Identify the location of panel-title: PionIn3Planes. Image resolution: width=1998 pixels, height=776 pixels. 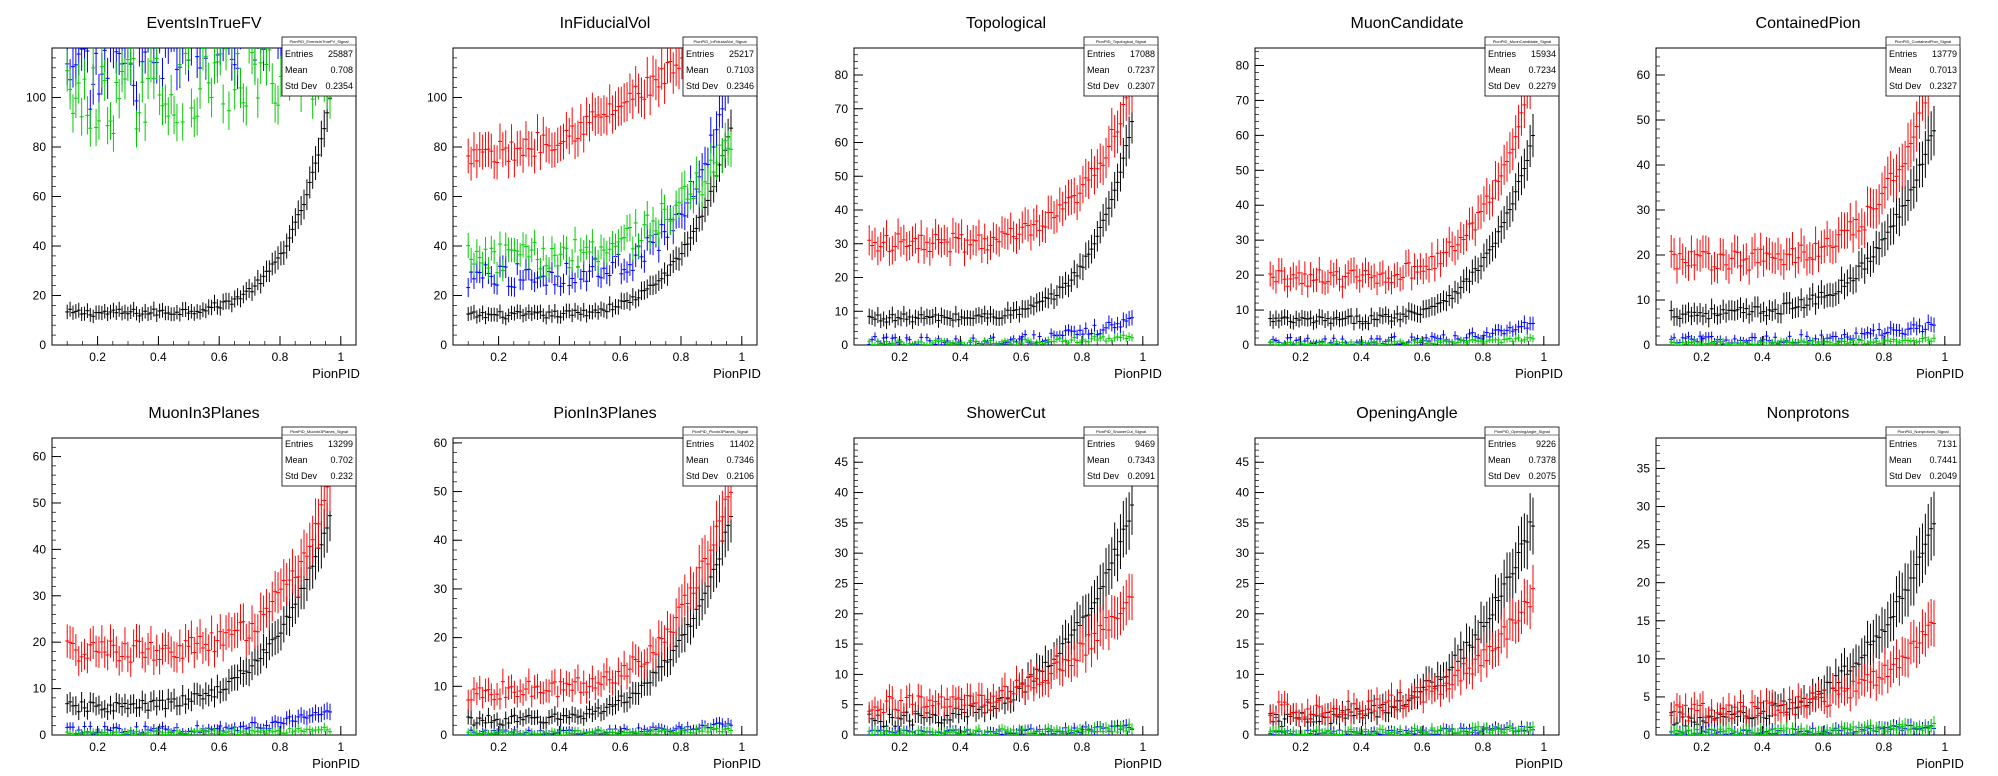
(604, 413).